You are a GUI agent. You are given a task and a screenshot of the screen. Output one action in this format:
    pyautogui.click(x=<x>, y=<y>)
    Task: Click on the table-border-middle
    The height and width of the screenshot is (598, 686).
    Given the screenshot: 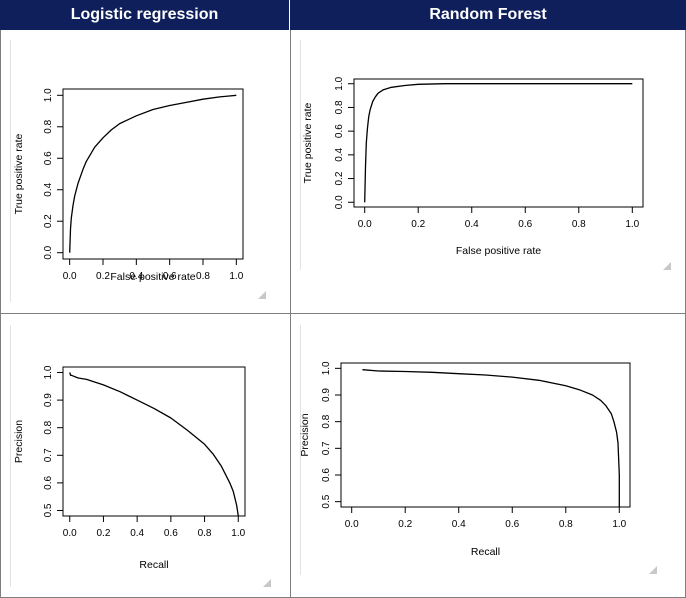 What is the action you would take?
    pyautogui.click(x=290, y=314)
    